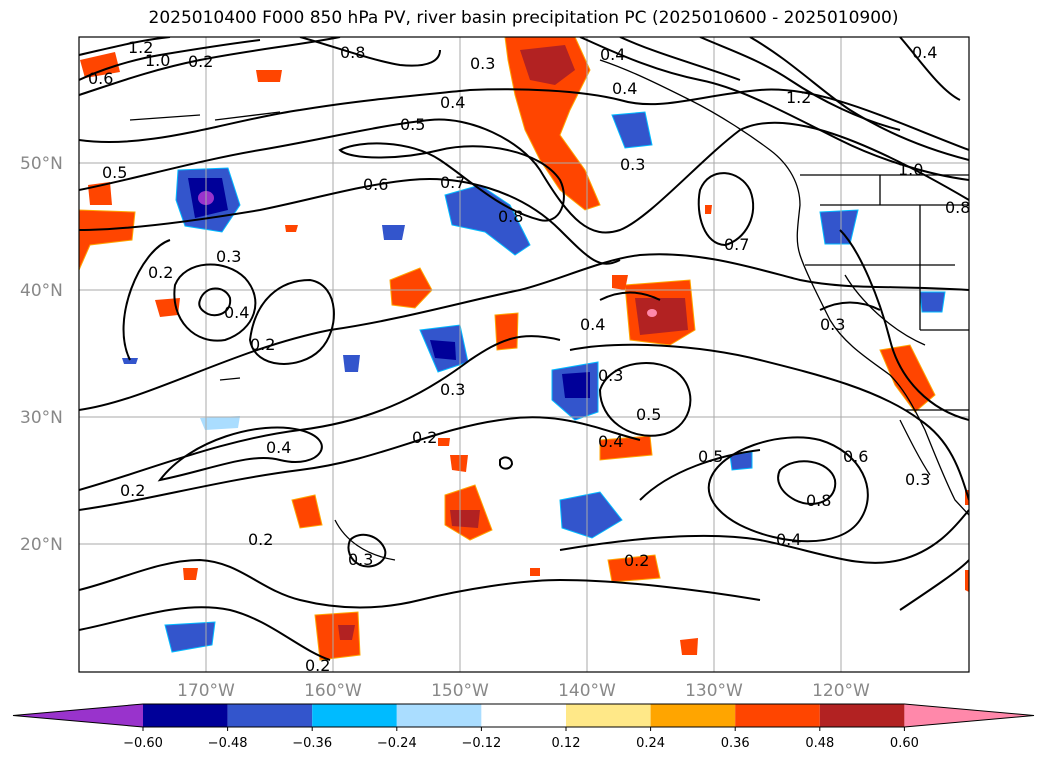 Image resolution: width=1047 pixels, height=765 pixels. What do you see at coordinates (41, 545) in the screenshot?
I see `lat-label: 20°N` at bounding box center [41, 545].